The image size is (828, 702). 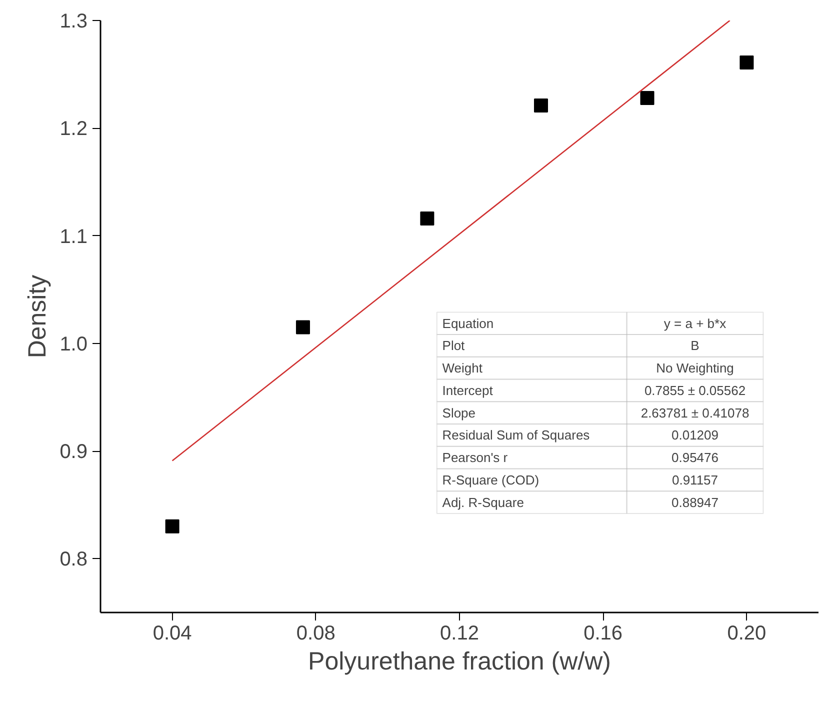 What do you see at coordinates (483, 502) in the screenshot?
I see `annotation: Adj. R-Square` at bounding box center [483, 502].